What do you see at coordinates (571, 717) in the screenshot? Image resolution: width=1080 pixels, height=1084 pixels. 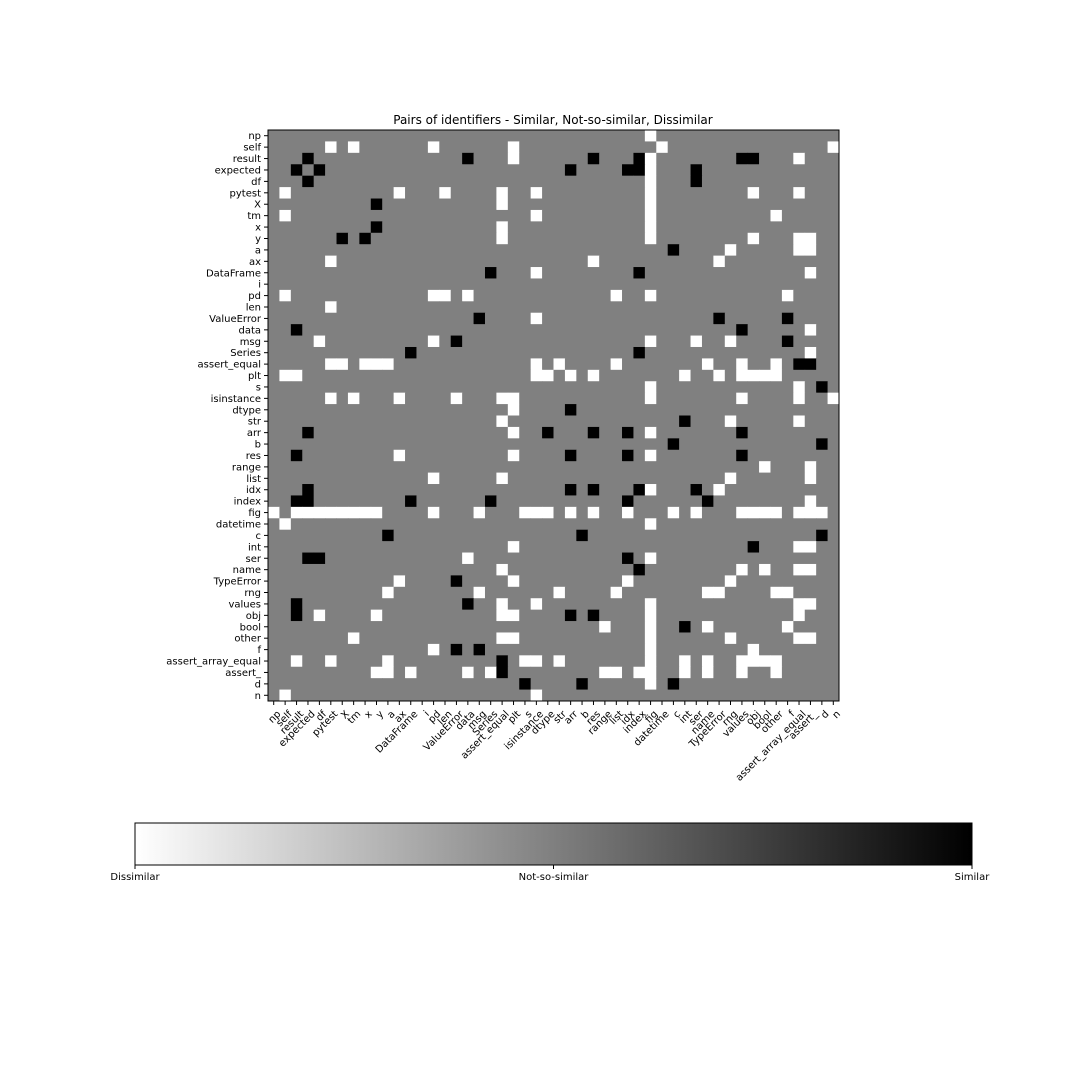 I see `x-tick-label: arr` at bounding box center [571, 717].